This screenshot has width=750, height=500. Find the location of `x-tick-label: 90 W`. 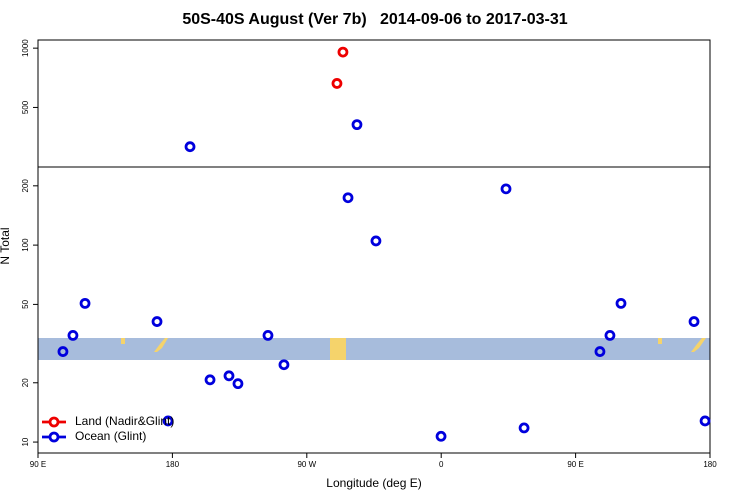

x-tick-label: 90 W is located at coordinates (306, 464).